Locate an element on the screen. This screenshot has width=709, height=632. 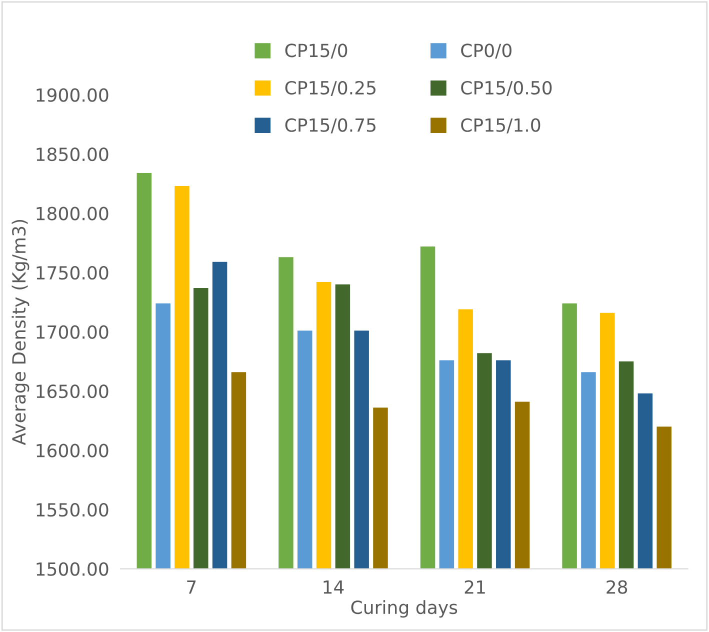
y-tick-label: 1850.00 is located at coordinates (72, 155).